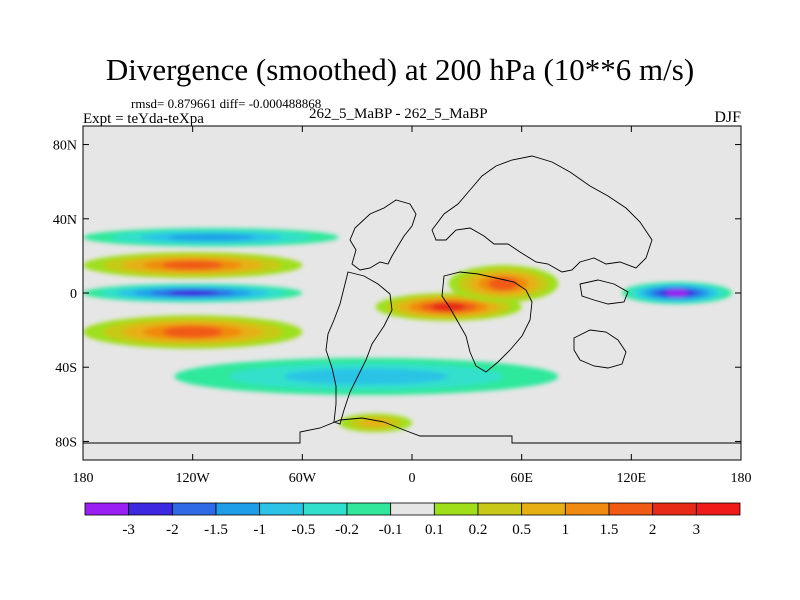  Describe the element at coordinates (741, 478) in the screenshot. I see `x-tick-label-6: 180` at that location.